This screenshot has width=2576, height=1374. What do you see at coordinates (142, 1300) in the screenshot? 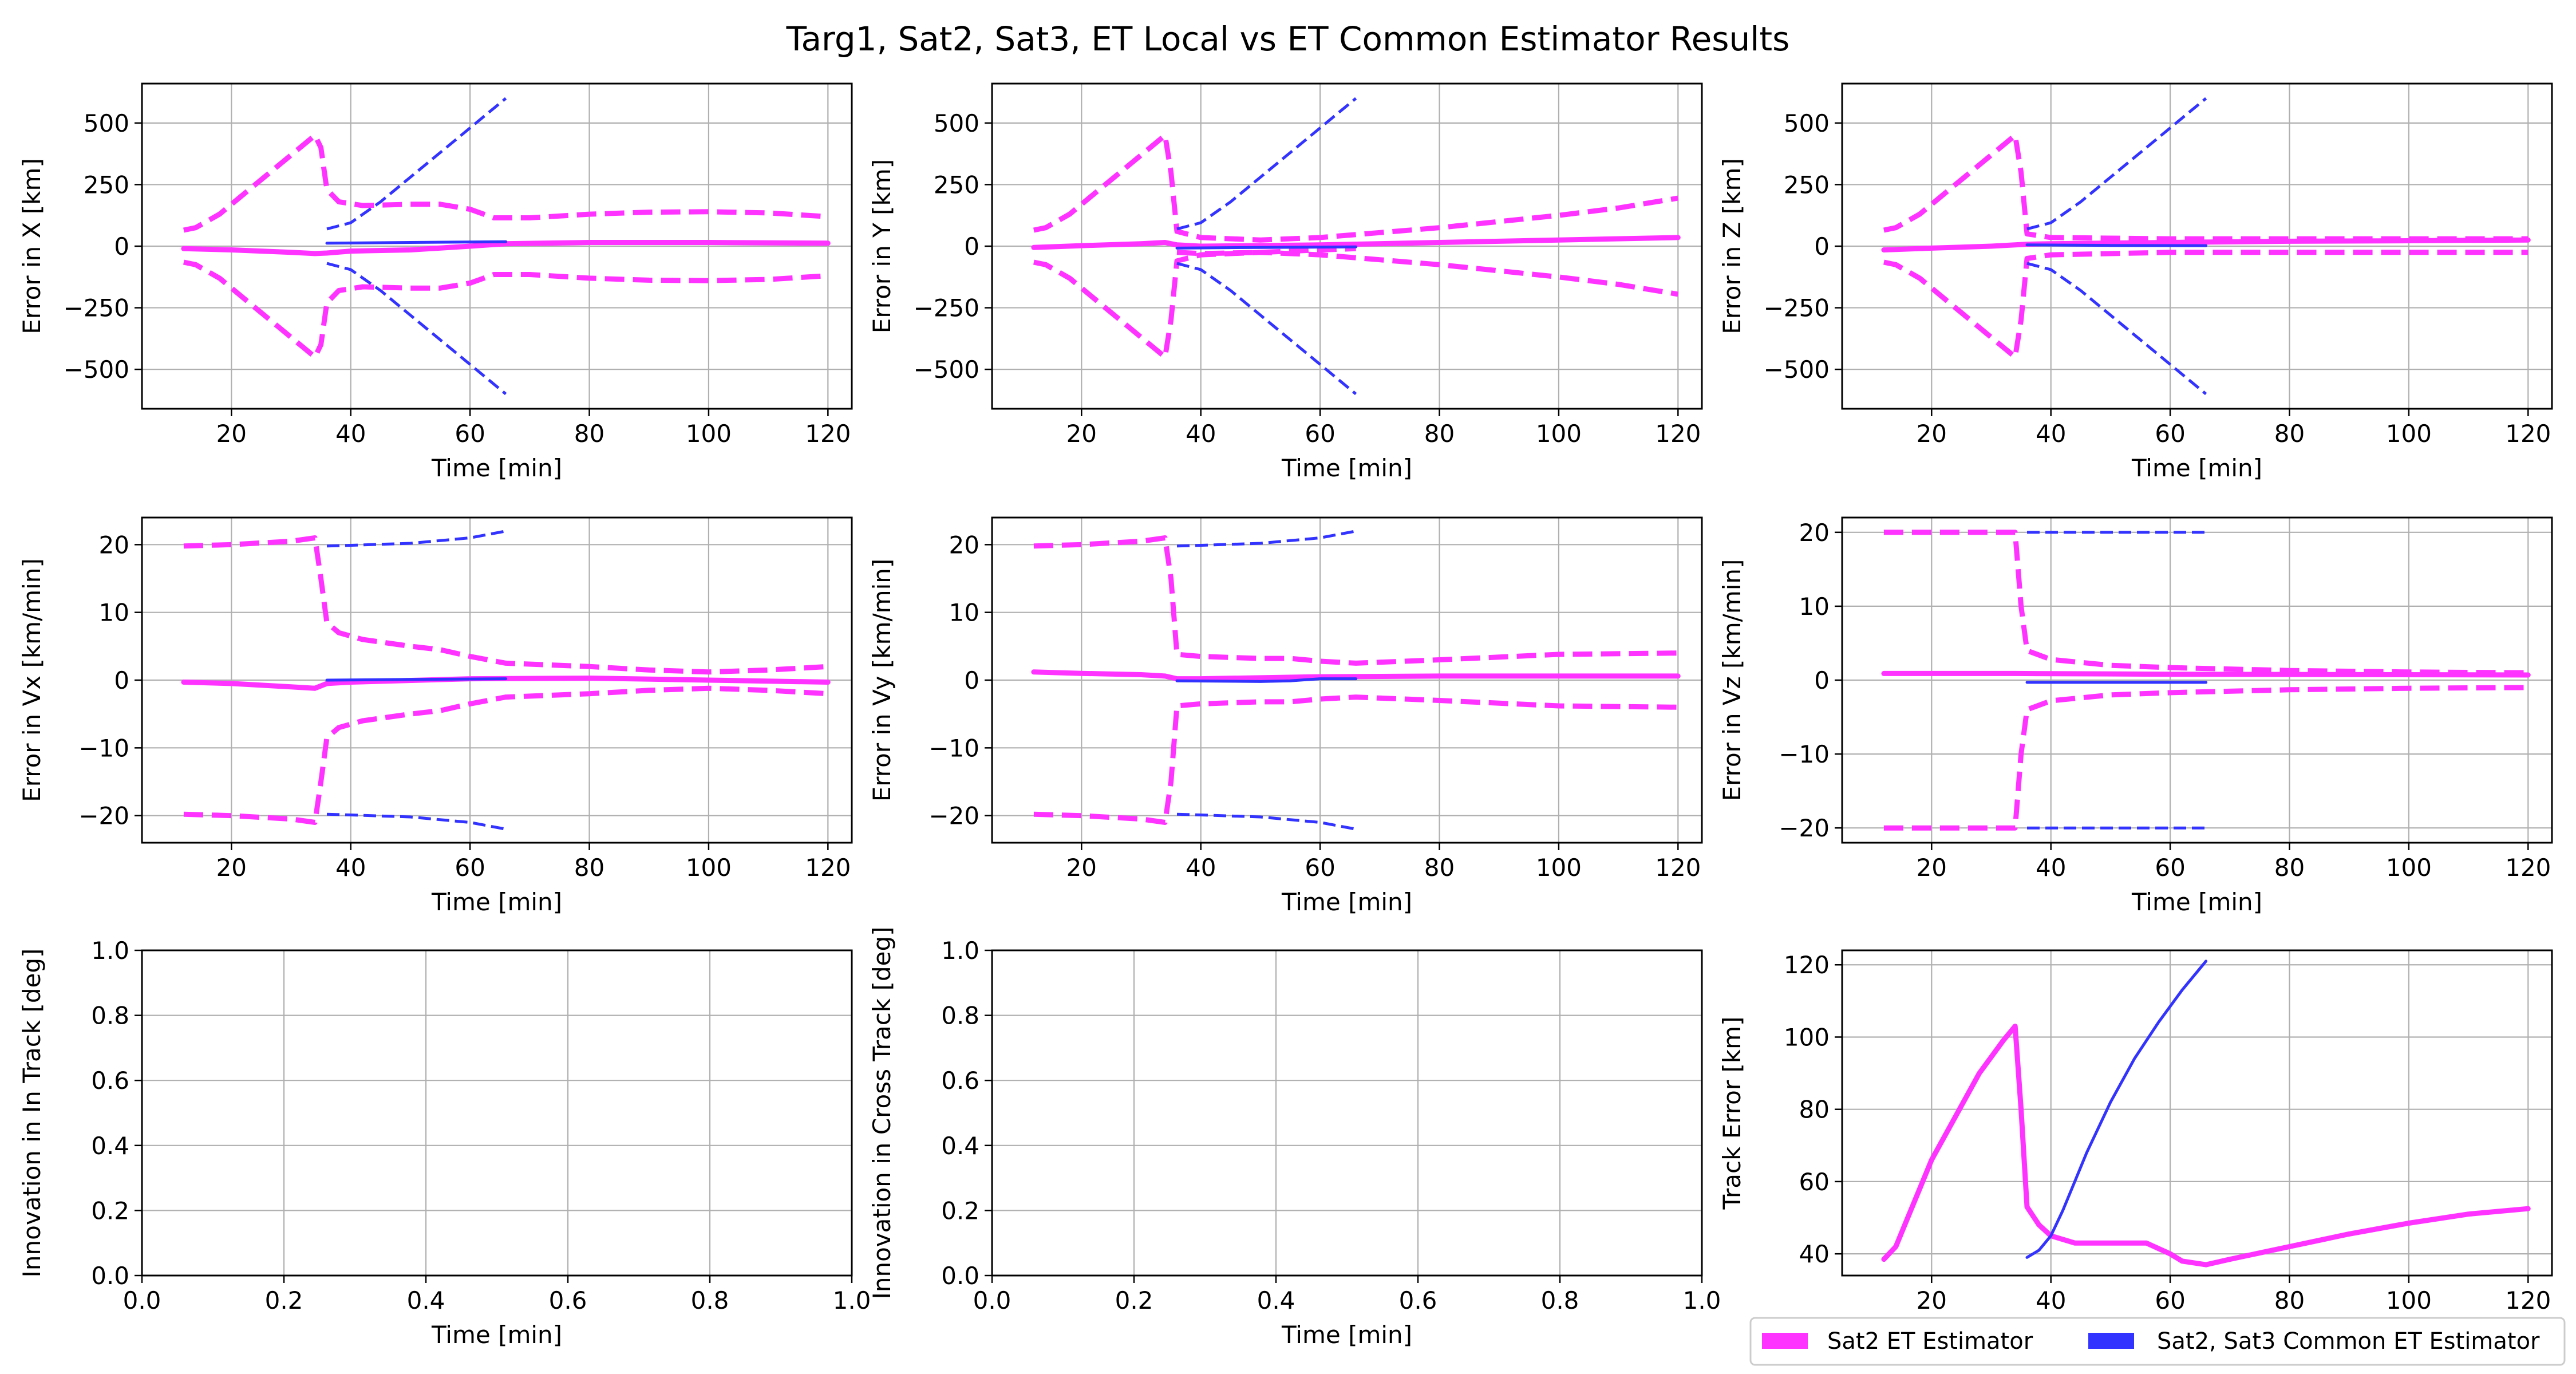
I see `x-tick-label: 0.0` at bounding box center [142, 1300].